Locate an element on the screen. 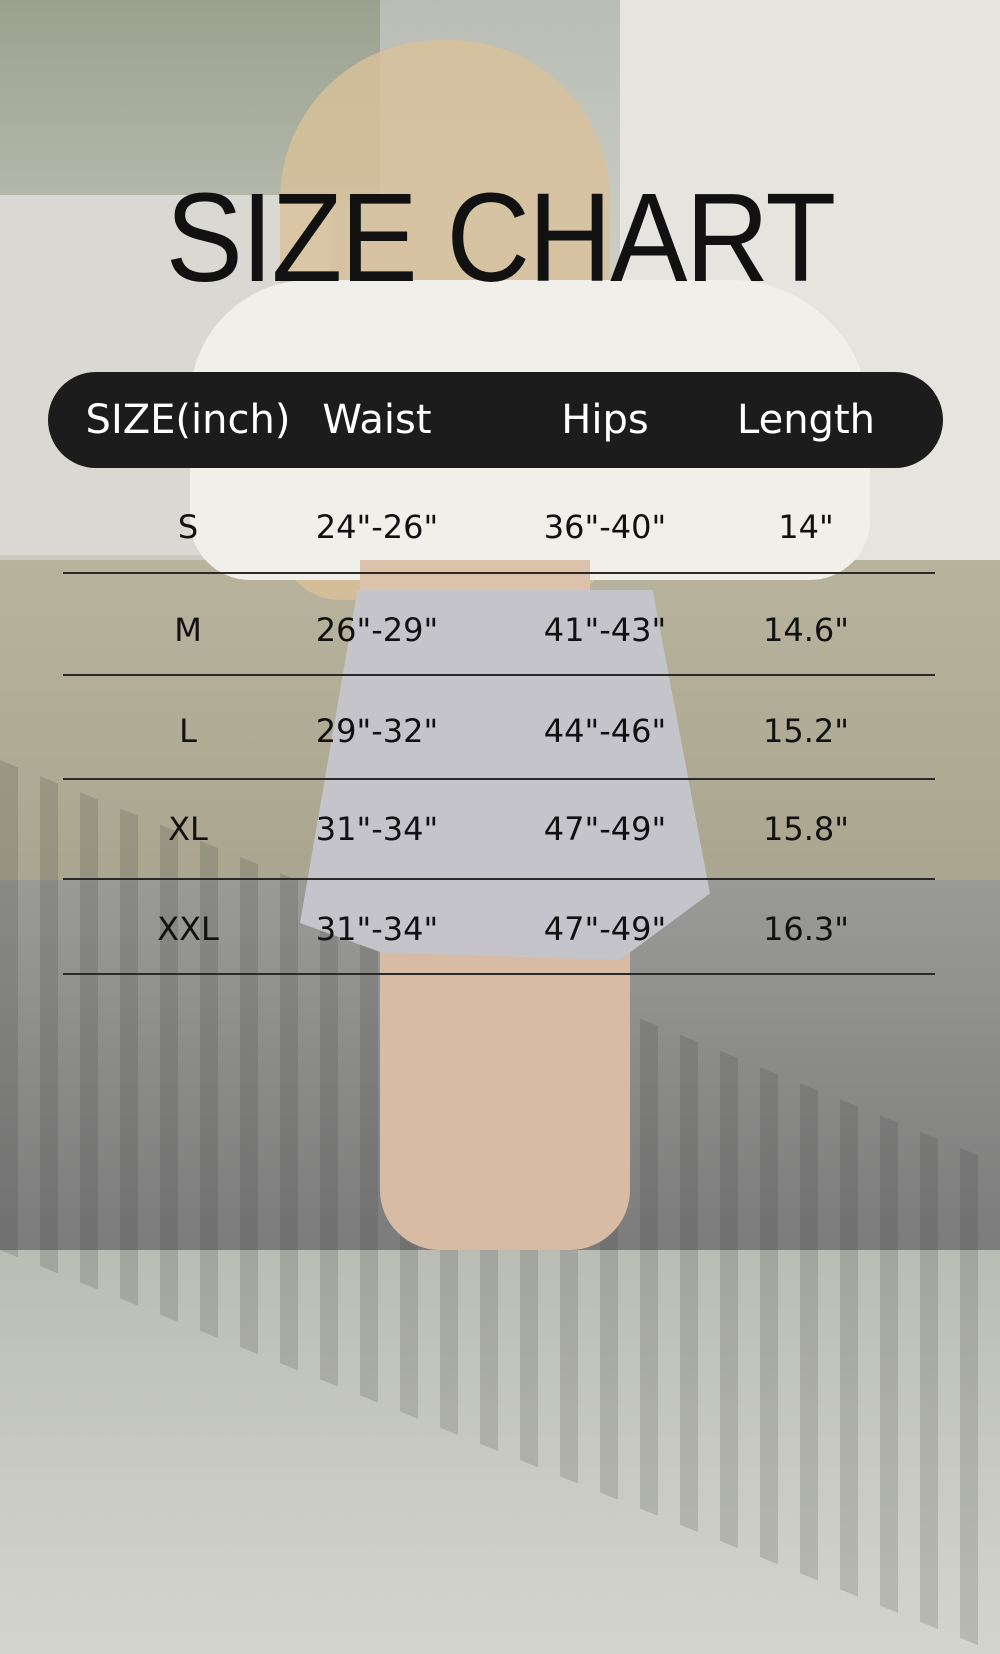 The height and width of the screenshot is (1654, 1000). table-cell: 14.6" is located at coordinates (806, 630).